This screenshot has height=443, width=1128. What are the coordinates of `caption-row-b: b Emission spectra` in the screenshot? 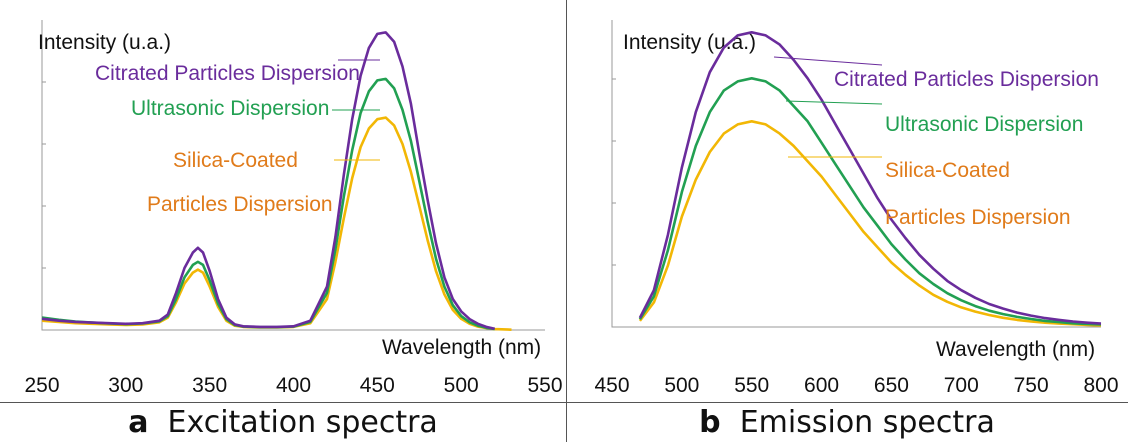 It's located at (847, 422).